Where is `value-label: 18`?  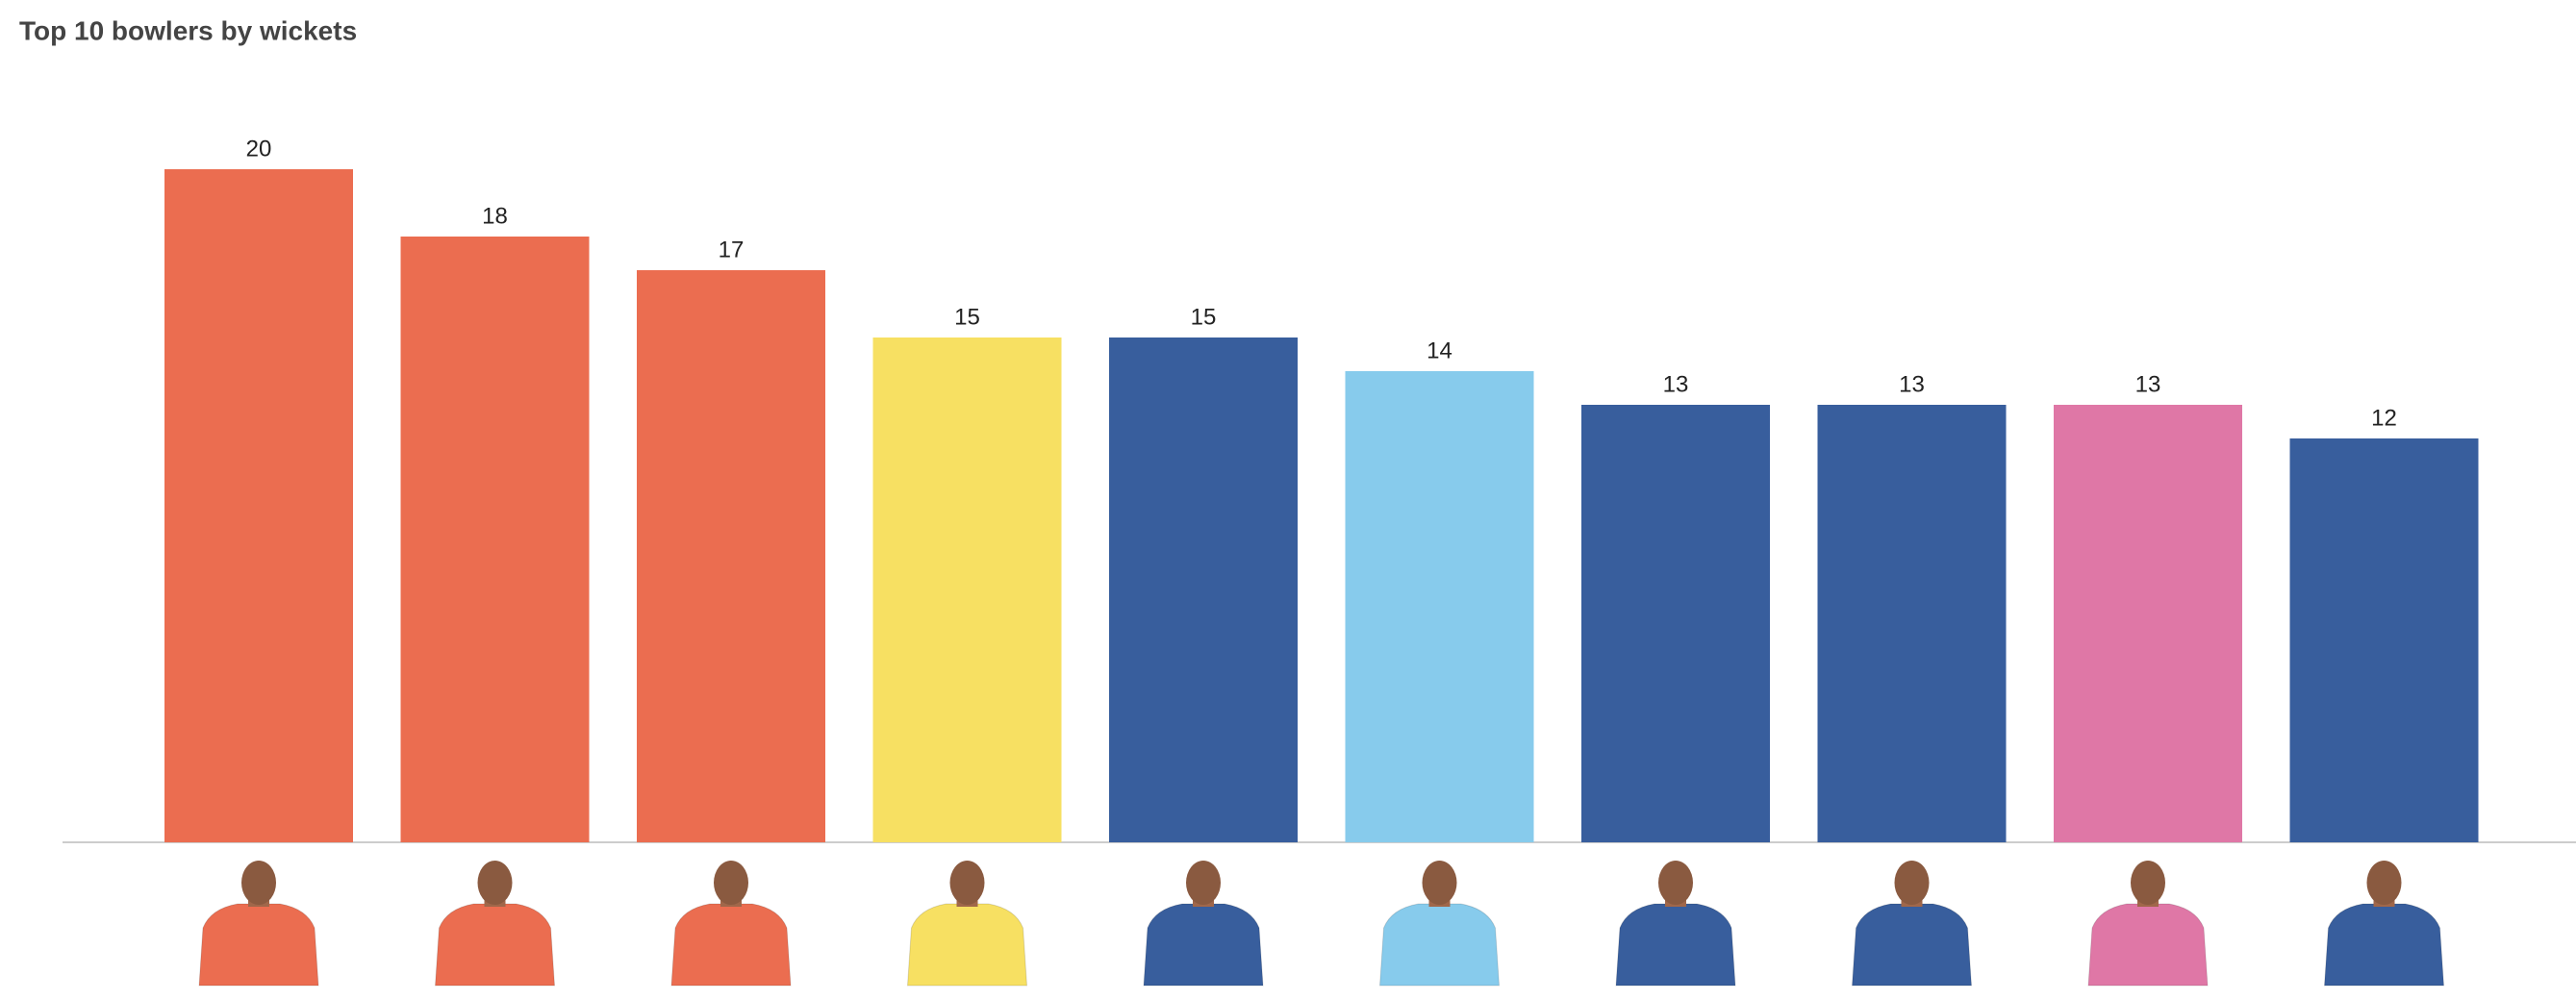 value-label: 18 is located at coordinates (495, 216).